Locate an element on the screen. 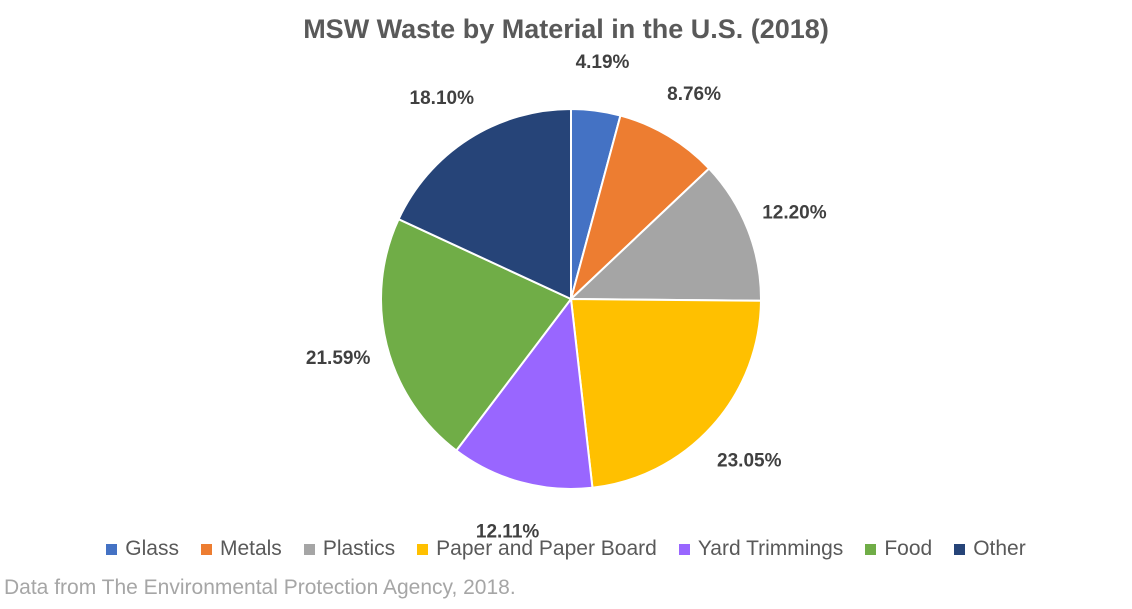  legend-item-other: Other is located at coordinates (990, 549).